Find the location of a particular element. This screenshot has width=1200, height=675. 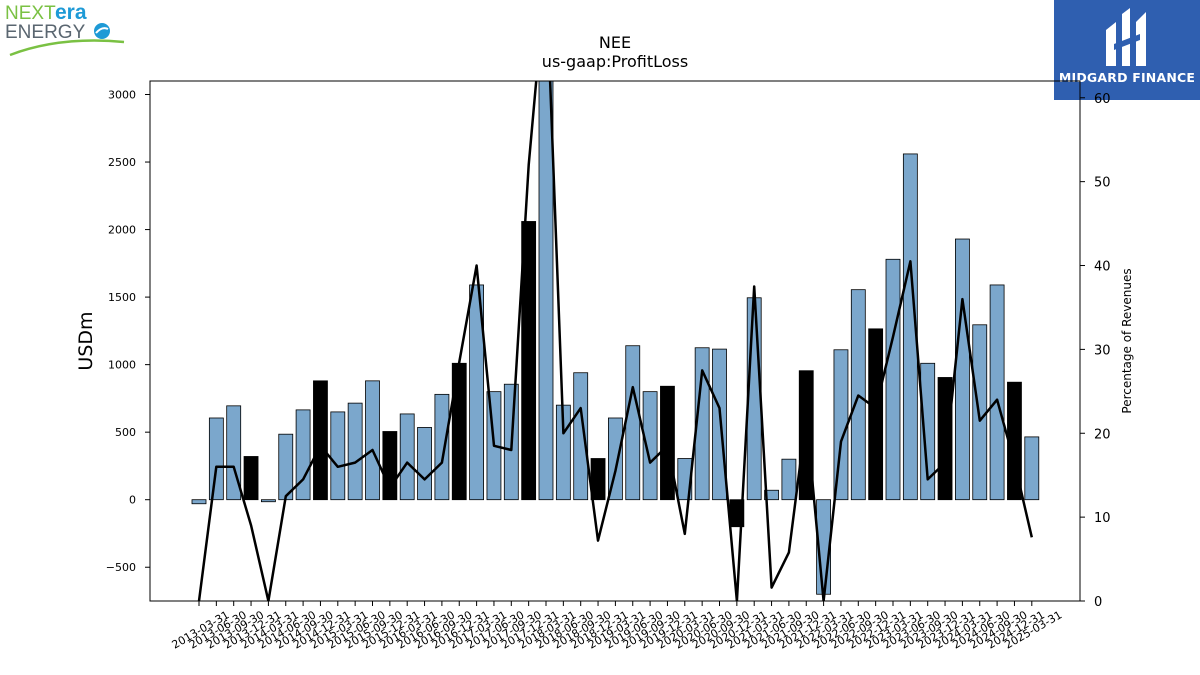

y-tick-label: 2500 is located at coordinates (122, 162).